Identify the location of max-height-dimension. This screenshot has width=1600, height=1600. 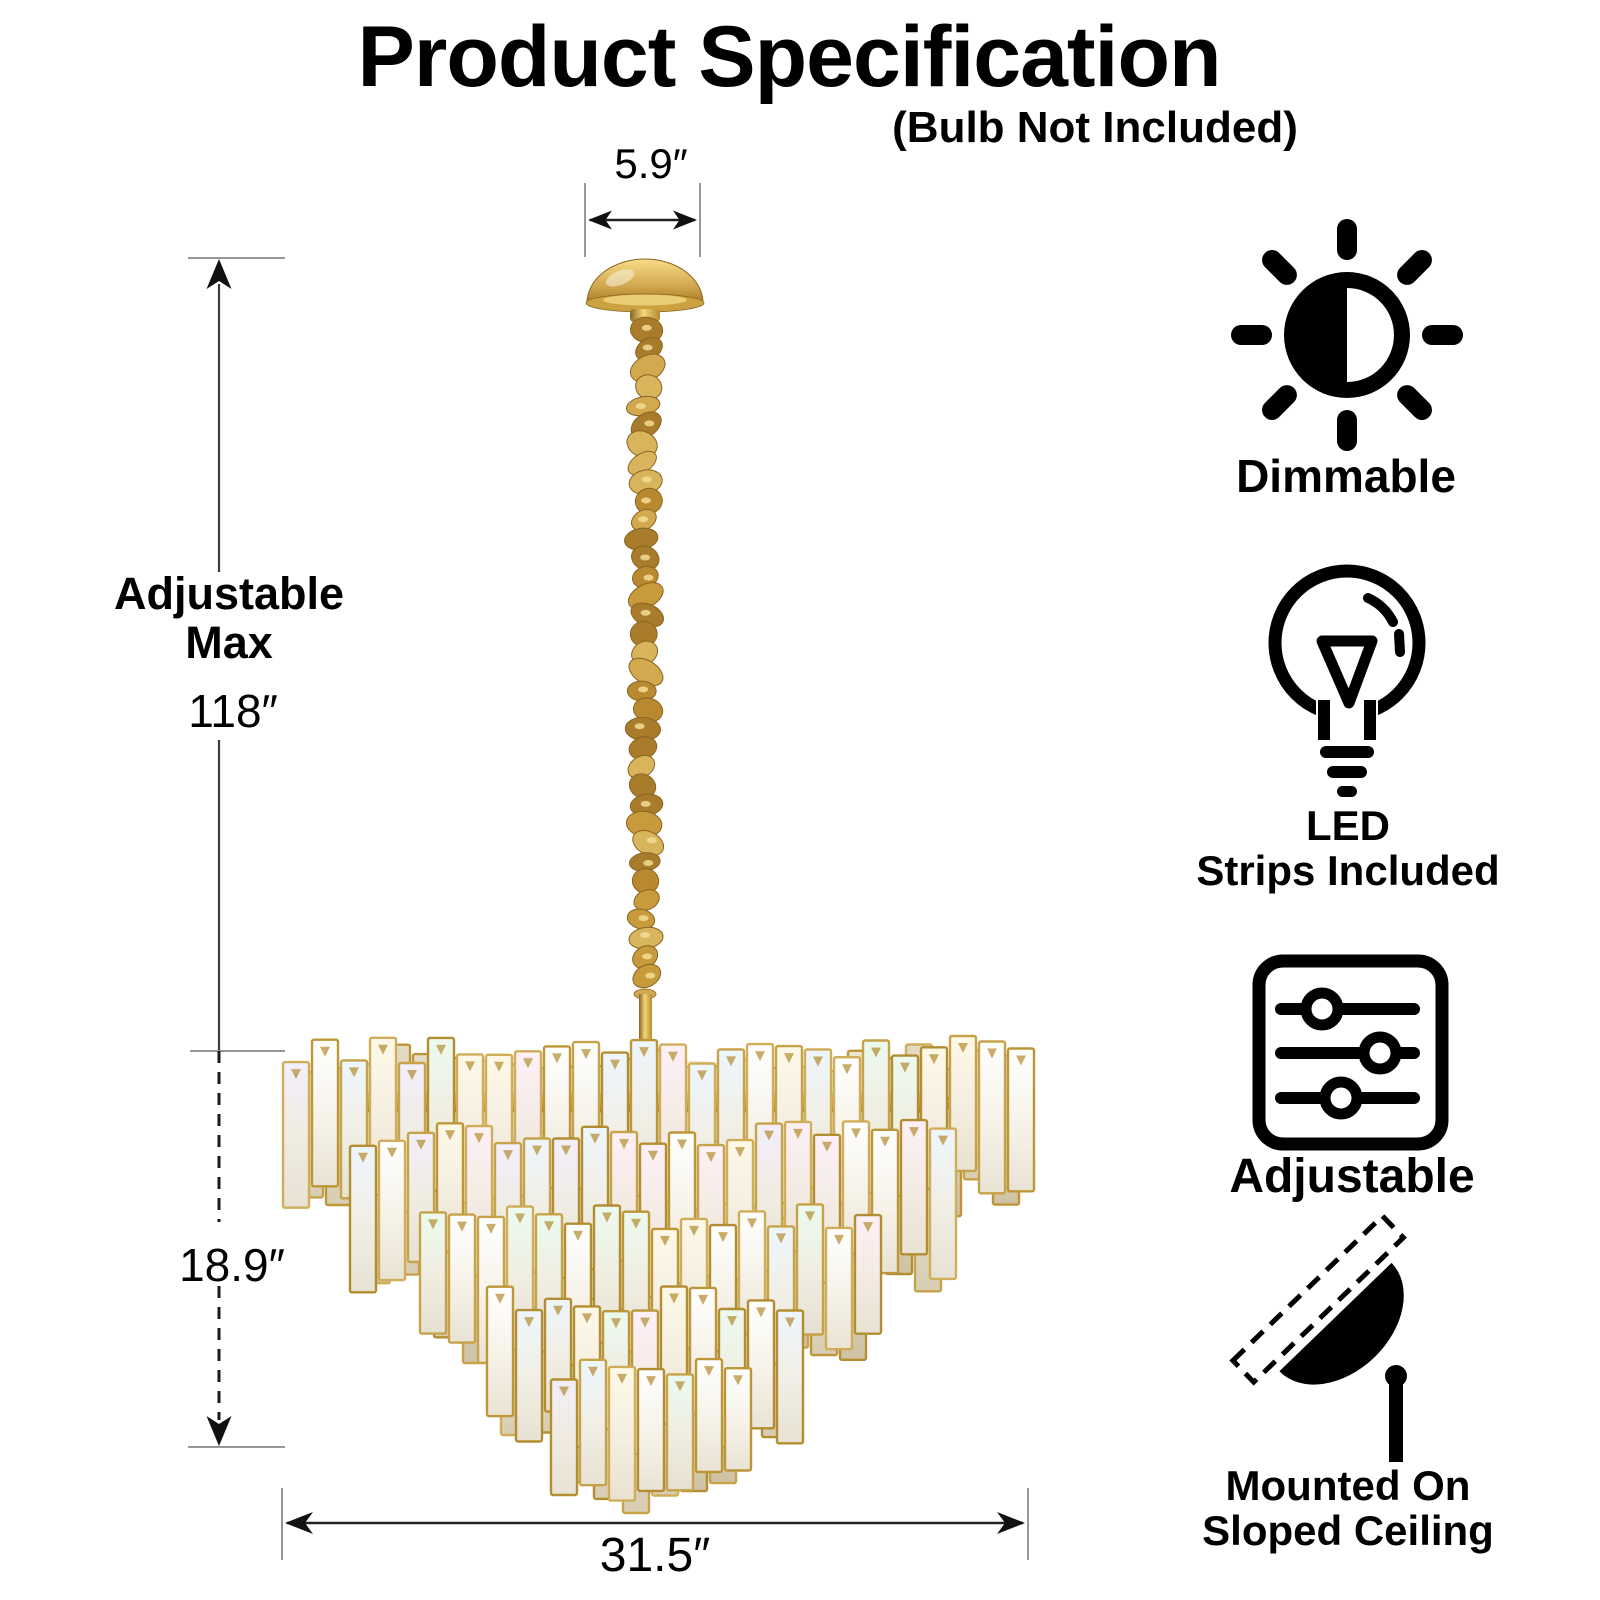
(236, 654).